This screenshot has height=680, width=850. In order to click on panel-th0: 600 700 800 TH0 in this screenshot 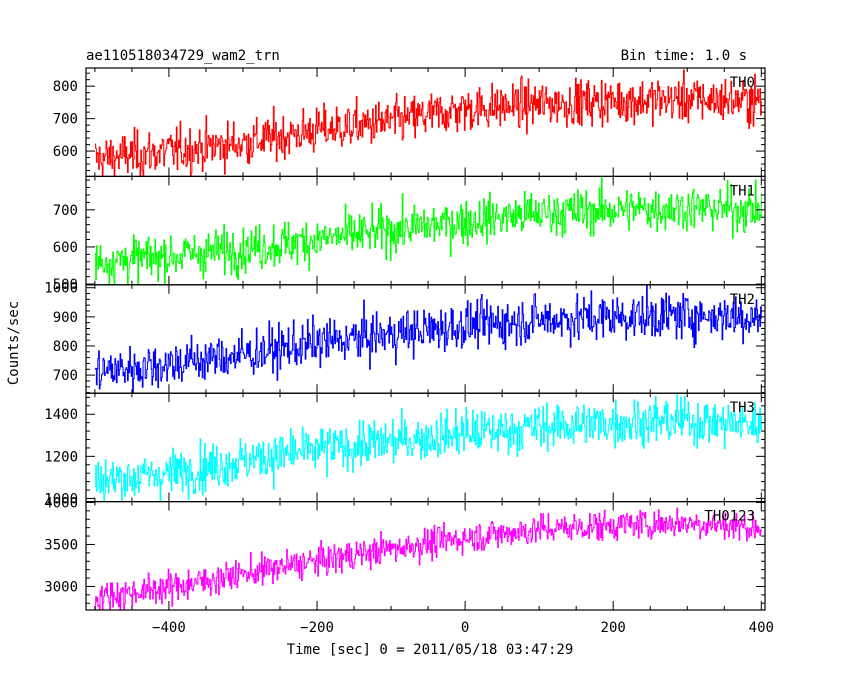, I will do `click(409, 122)`.